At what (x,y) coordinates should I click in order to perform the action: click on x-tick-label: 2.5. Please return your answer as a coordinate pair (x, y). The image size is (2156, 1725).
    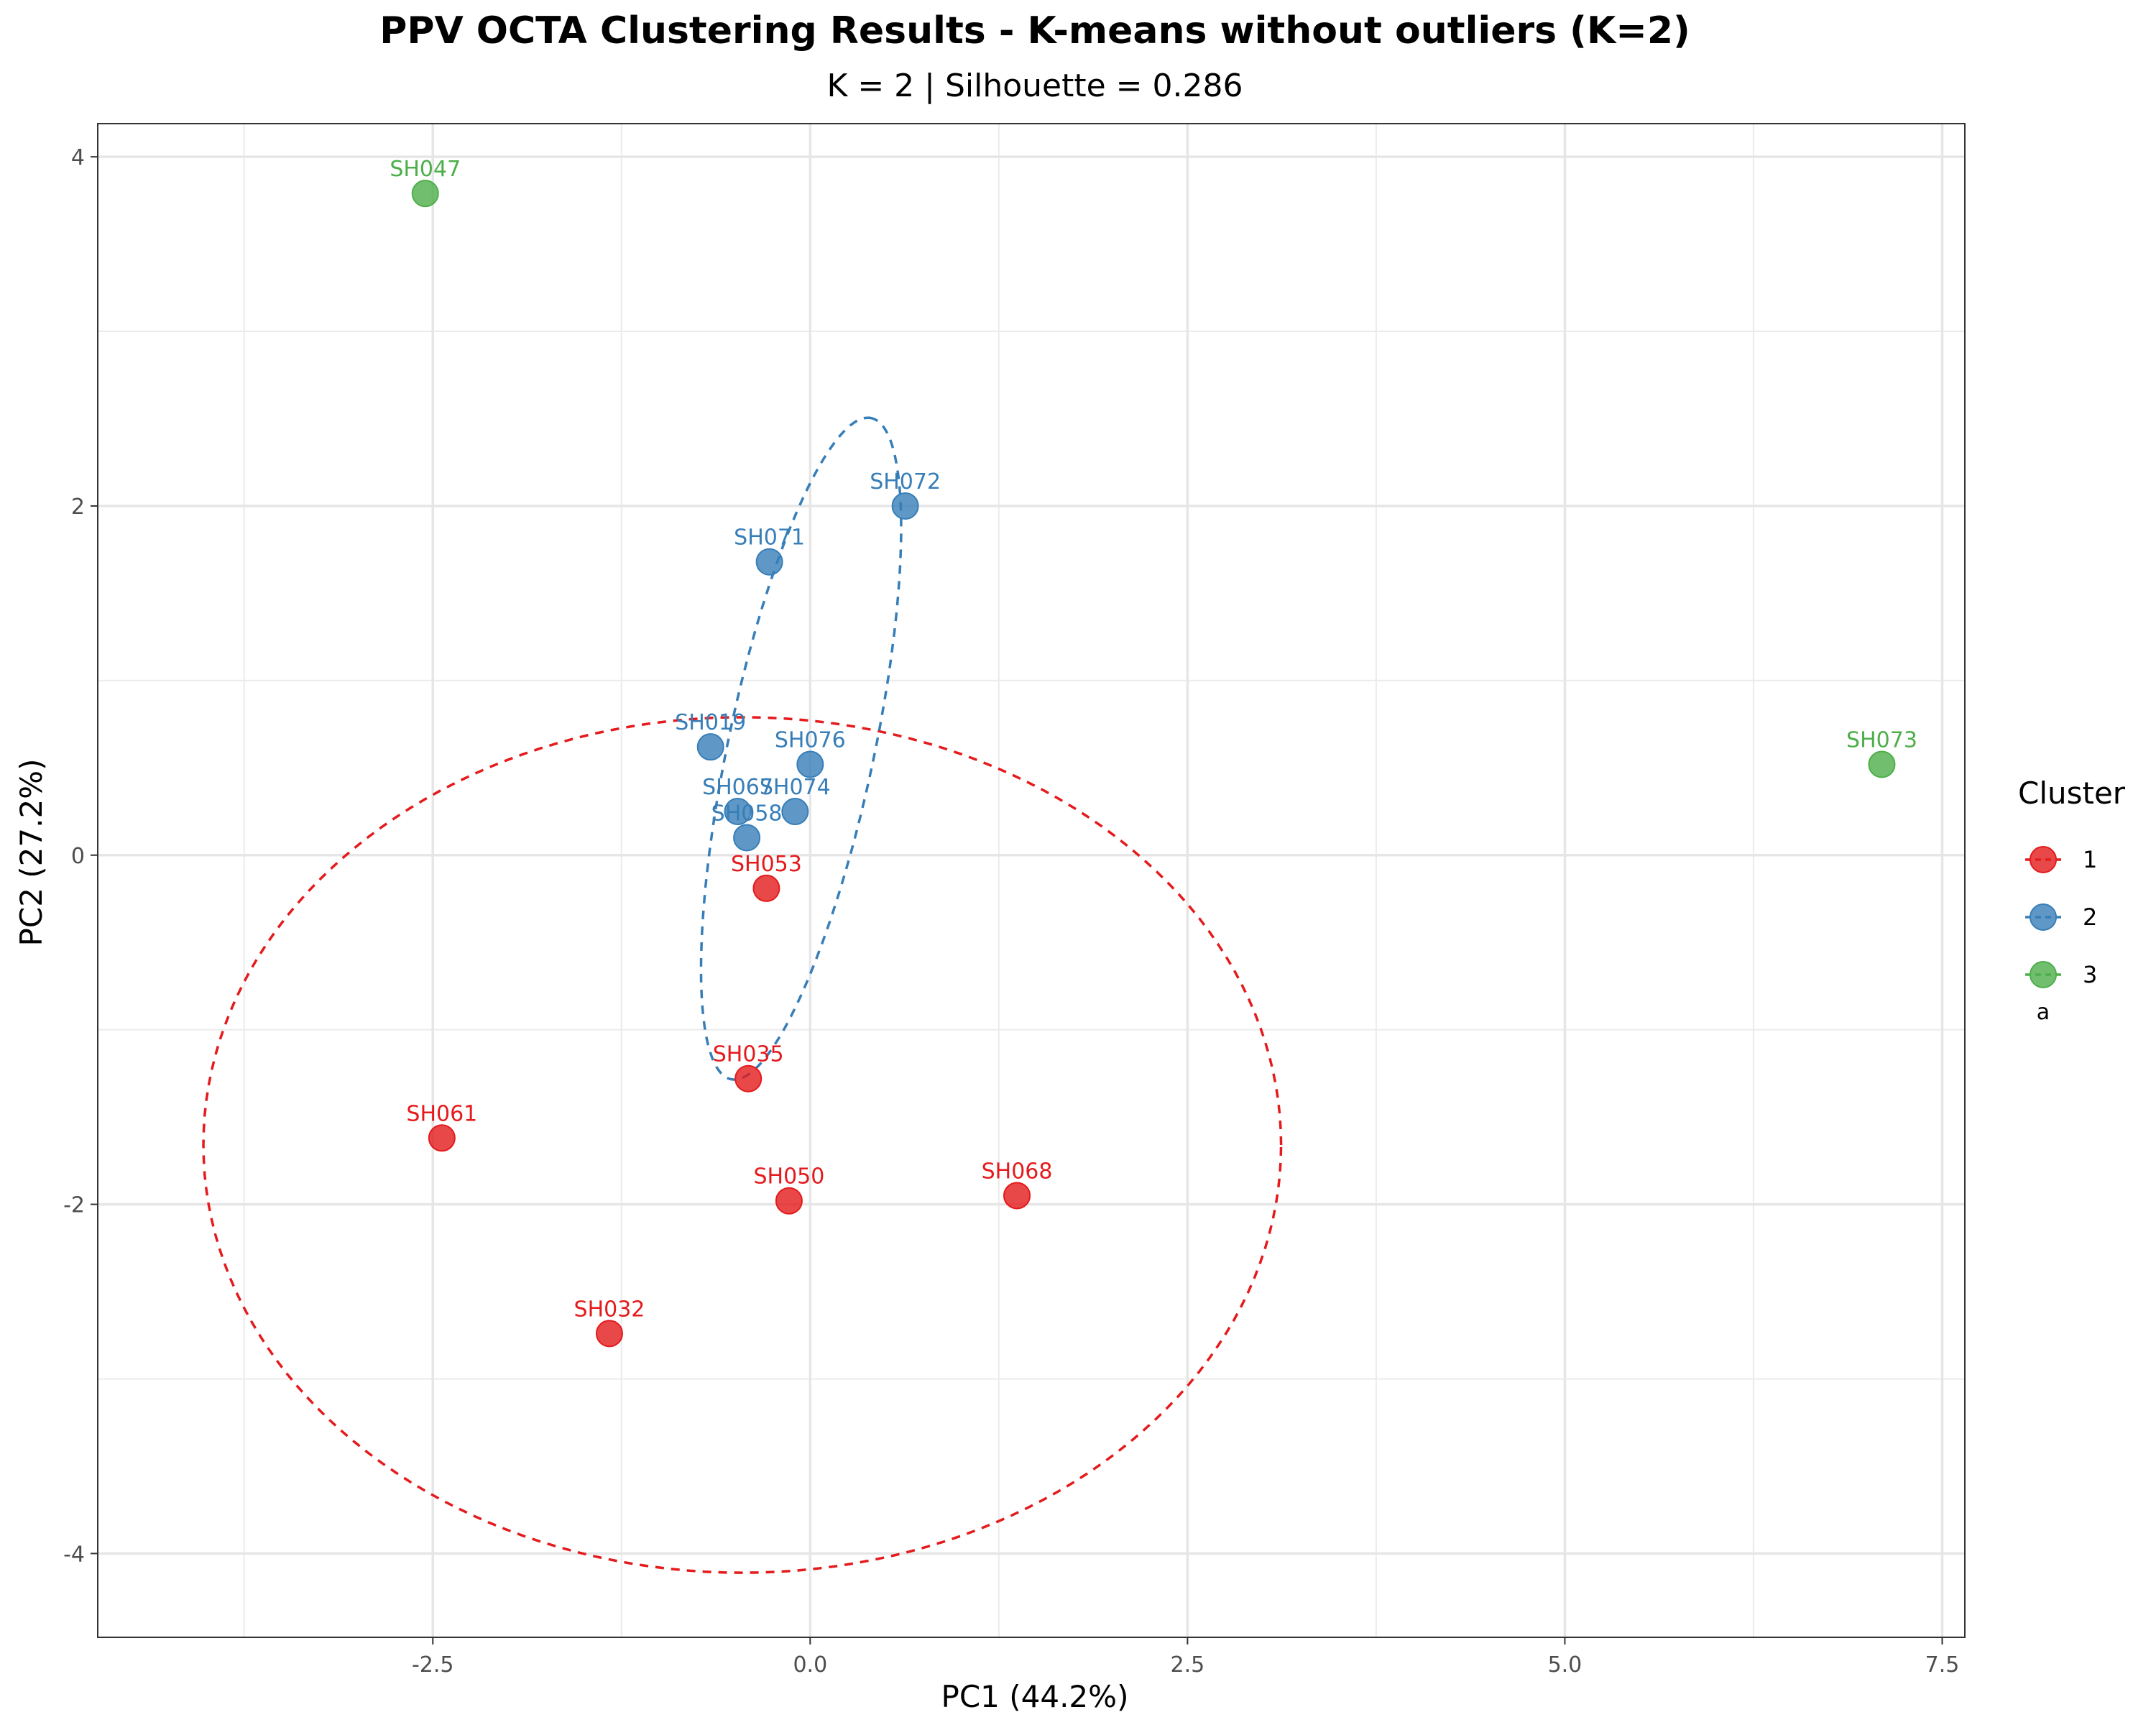
    Looking at the image, I should click on (1188, 1665).